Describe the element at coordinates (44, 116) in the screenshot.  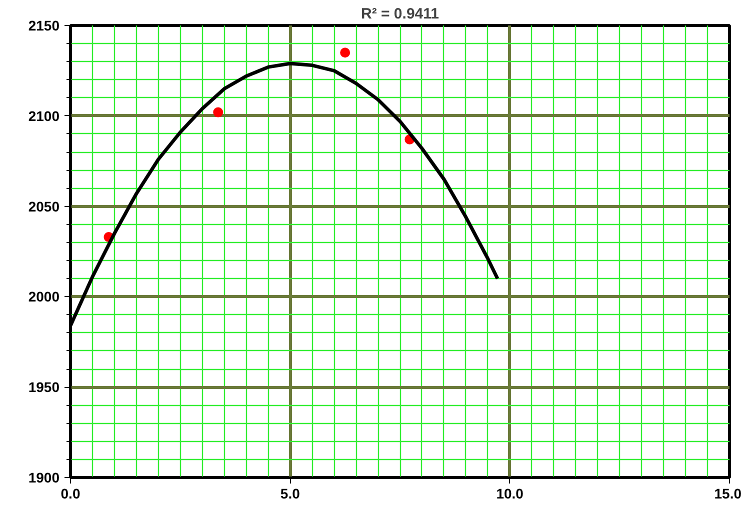
I see `y-tick-label: 2100` at that location.